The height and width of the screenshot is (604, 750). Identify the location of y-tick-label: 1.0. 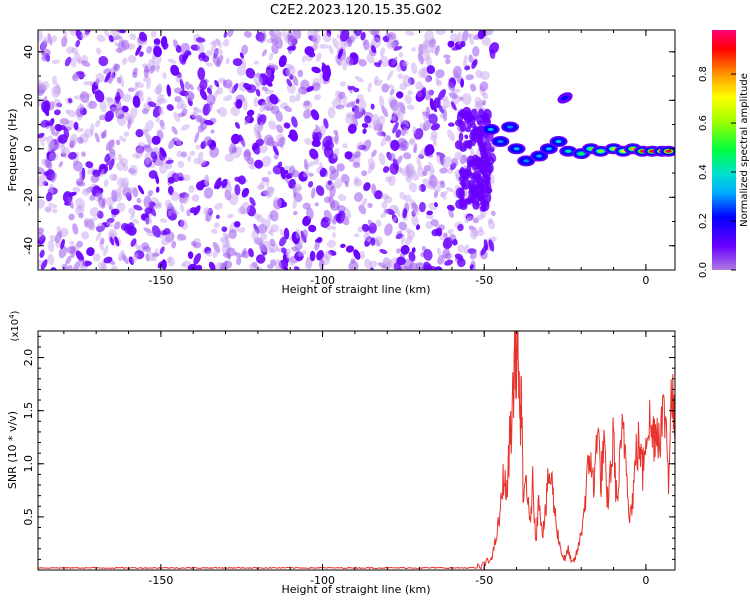
(28, 464).